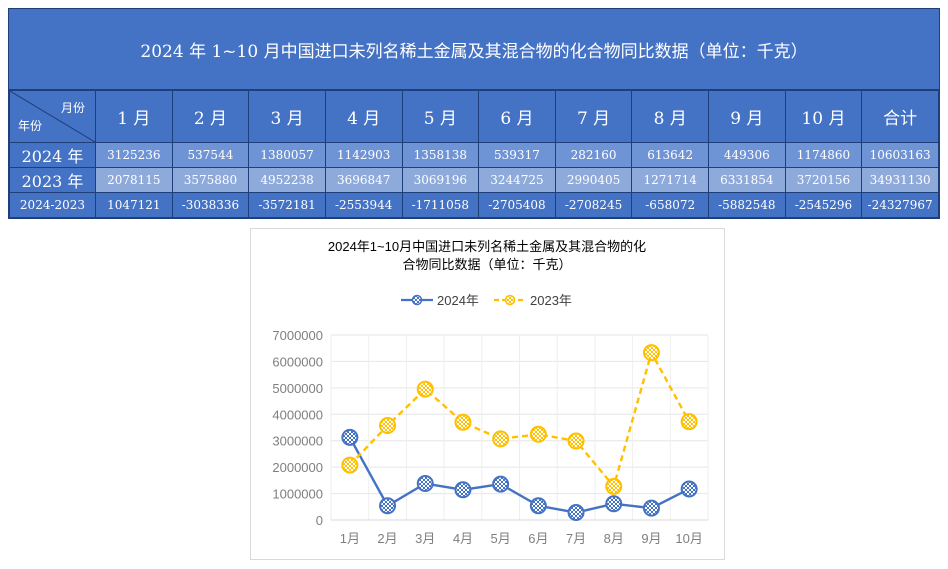 The width and height of the screenshot is (948, 569). What do you see at coordinates (593, 155) in the screenshot?
I see `table-cell: 282160` at bounding box center [593, 155].